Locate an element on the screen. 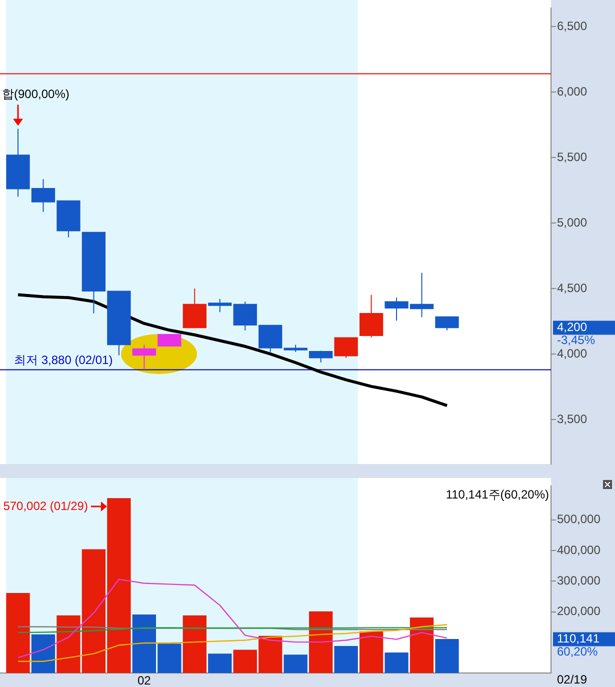  y-tick-label: 5,500 is located at coordinates (572, 157).